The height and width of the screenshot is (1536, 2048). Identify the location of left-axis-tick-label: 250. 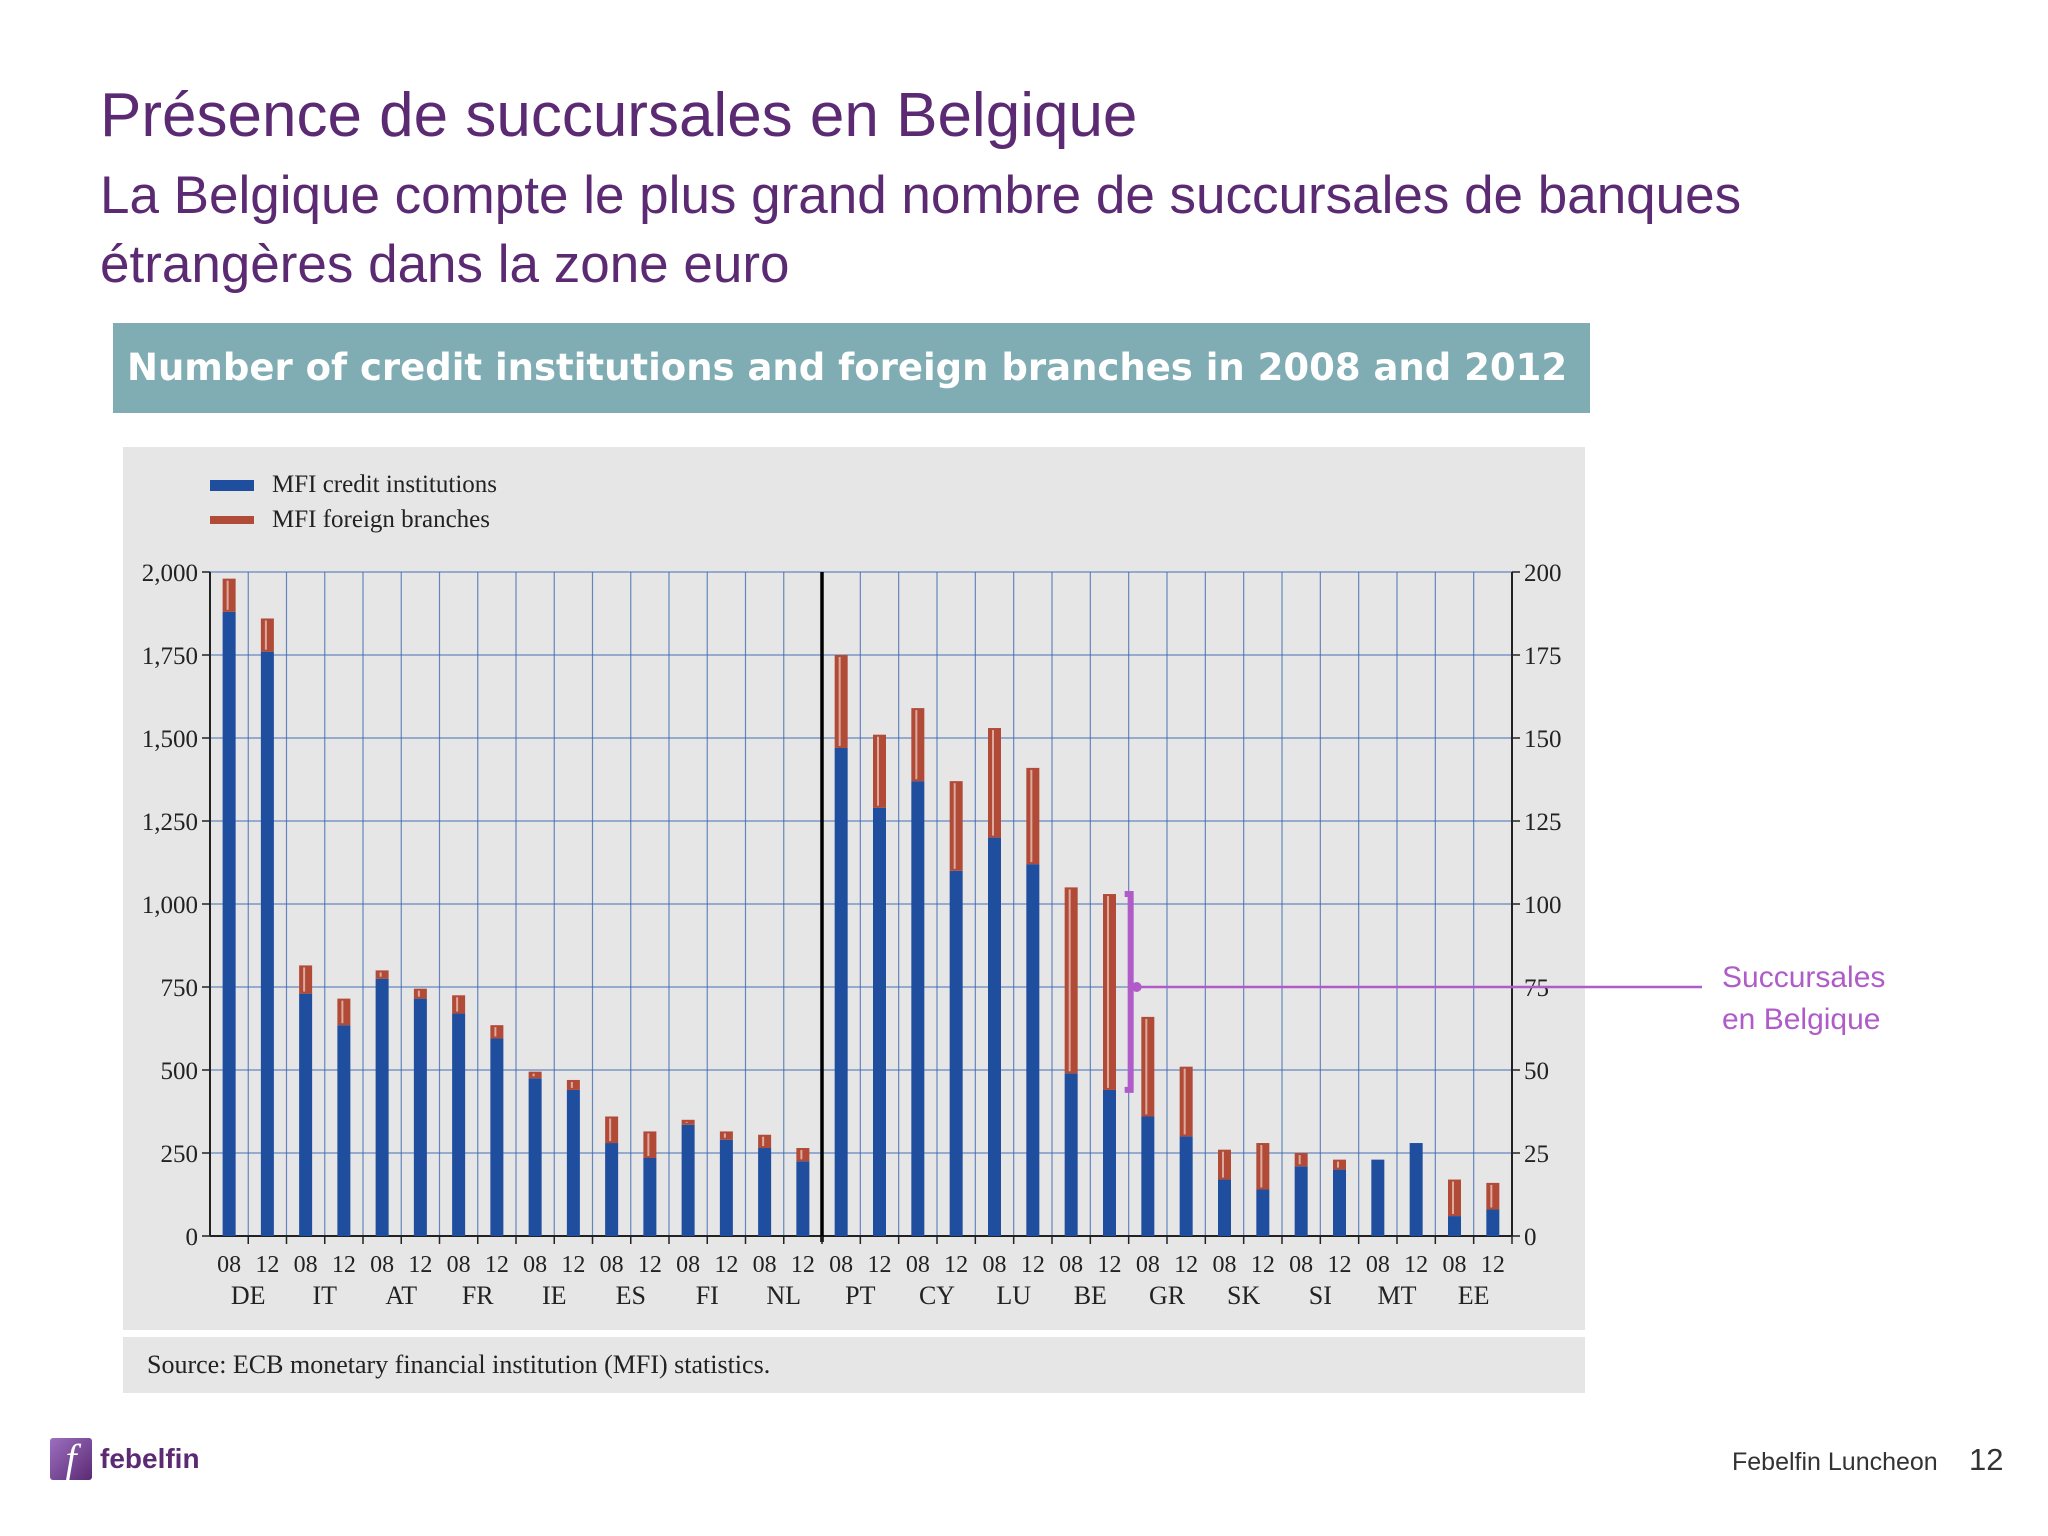
(180, 1154).